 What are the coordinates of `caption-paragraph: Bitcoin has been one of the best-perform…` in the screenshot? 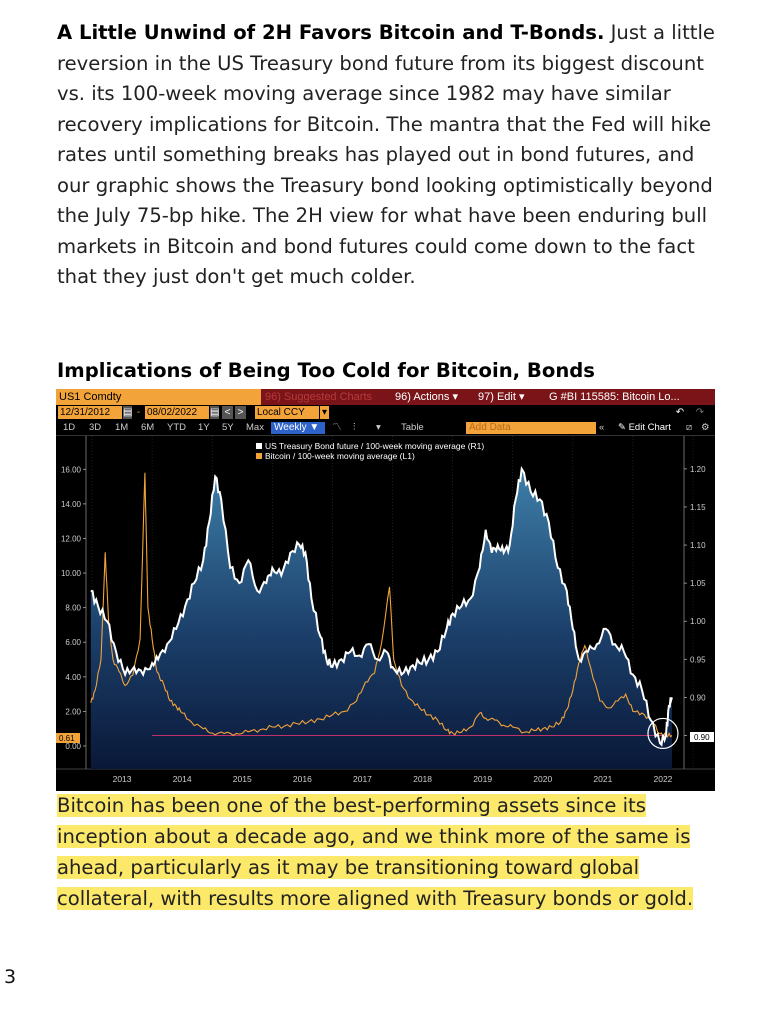 It's located at (382, 852).